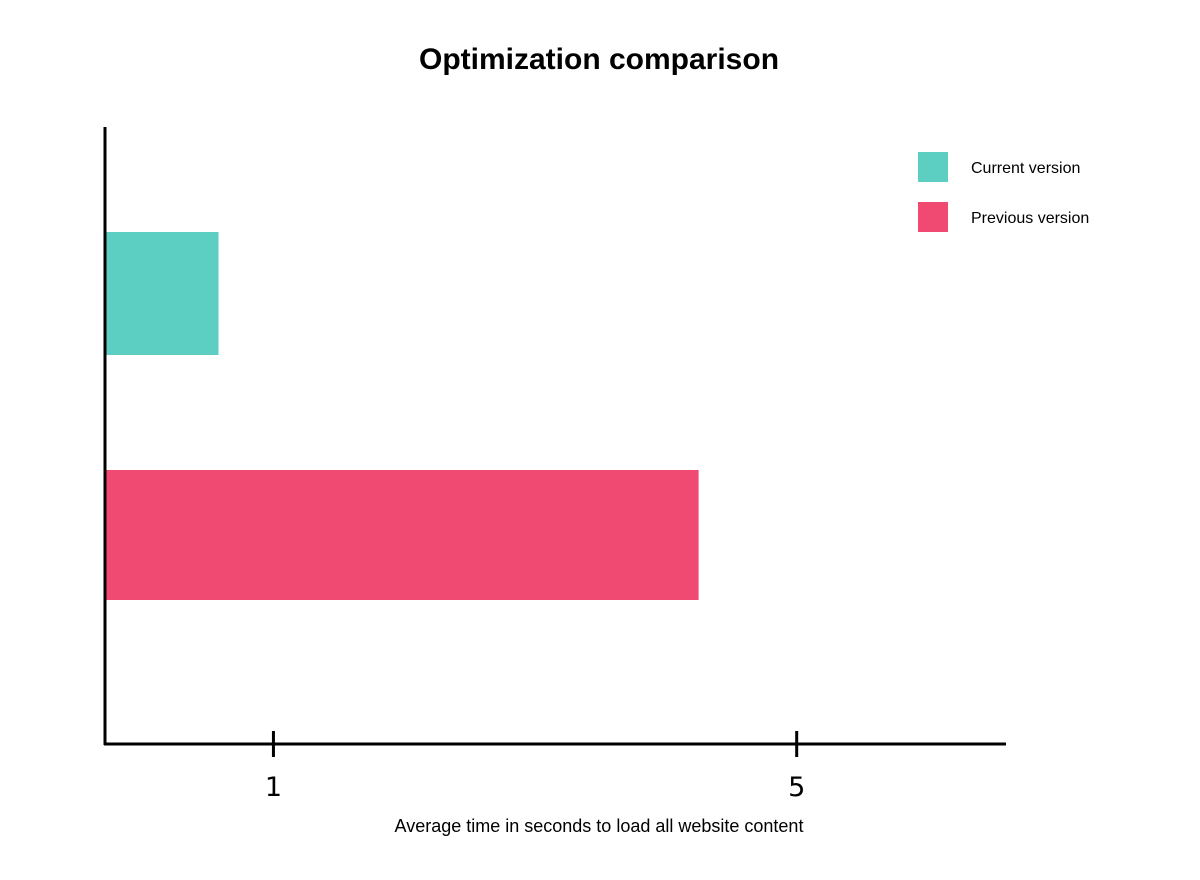  I want to click on legend-label: Current version, so click(1025, 168).